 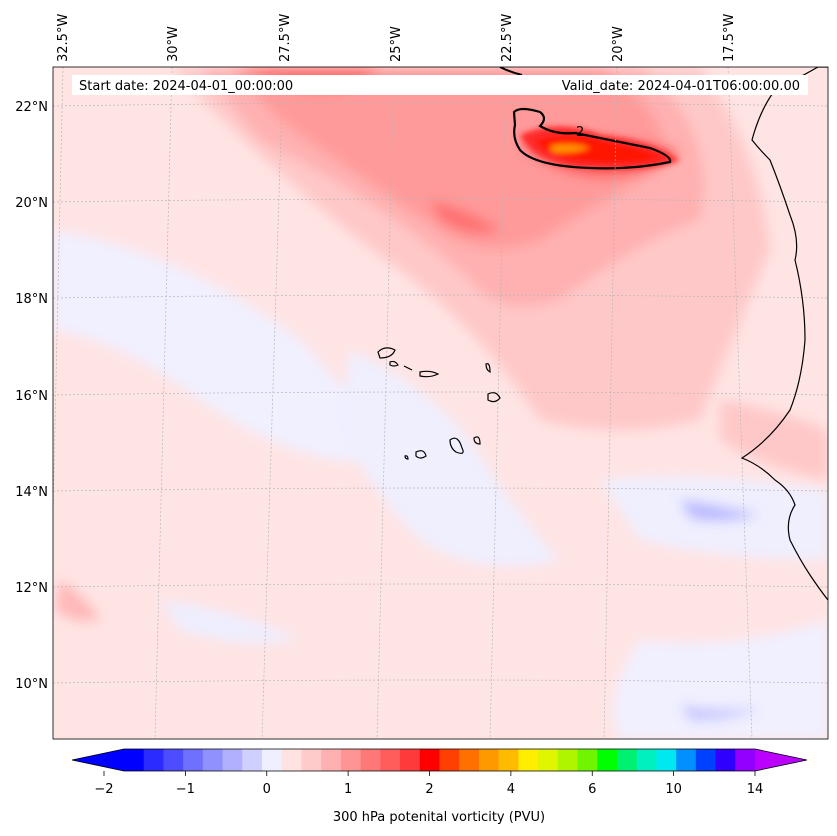 What do you see at coordinates (681, 86) in the screenshot?
I see `valid-date-text: Valid_date: 2024-04-01T06:00:00.00` at bounding box center [681, 86].